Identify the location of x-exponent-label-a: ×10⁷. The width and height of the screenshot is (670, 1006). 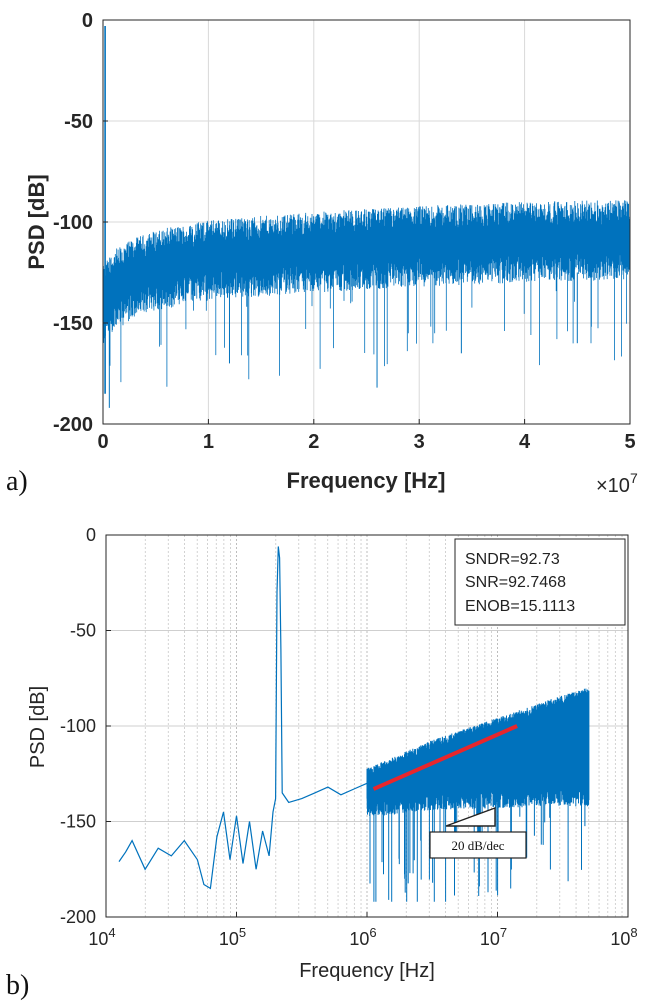
(617, 483).